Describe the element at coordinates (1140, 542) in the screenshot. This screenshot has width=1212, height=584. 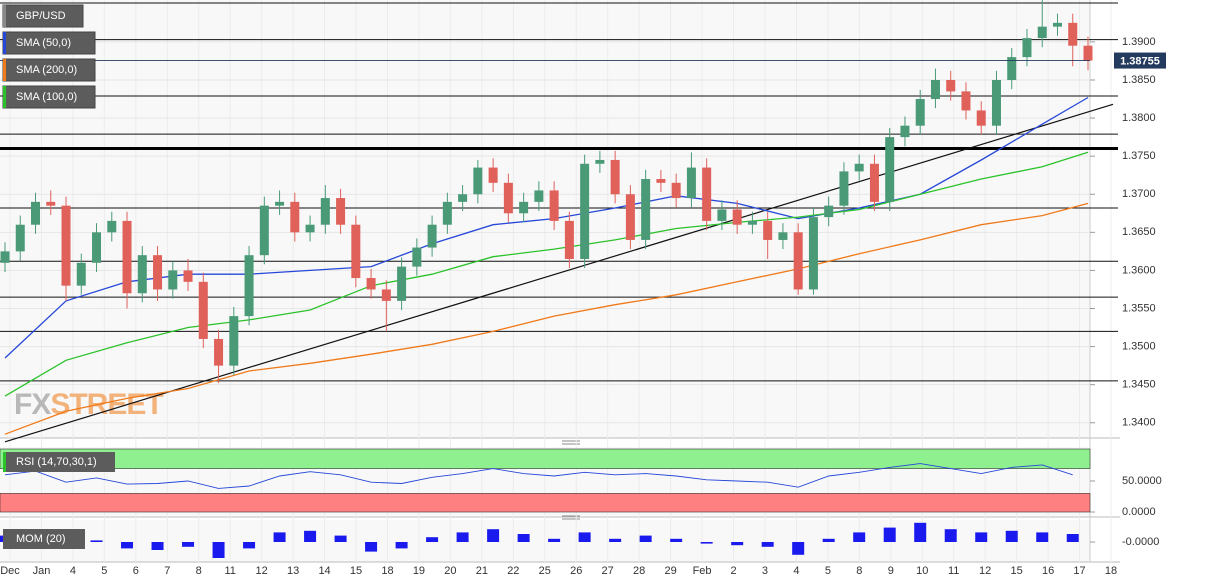
I see `mom-tick-label: -0.0000` at that location.